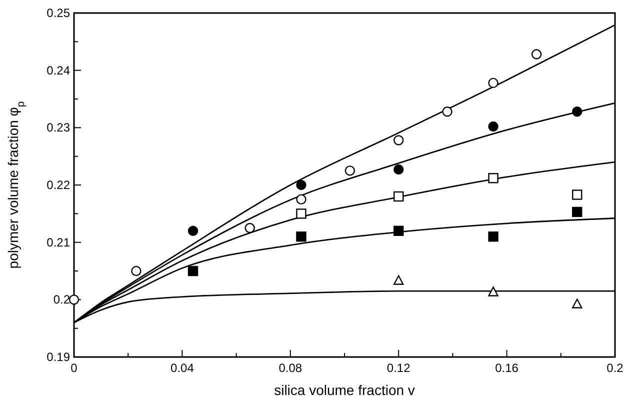 The image size is (626, 410). I want to click on x-tick-label: 0, so click(74, 368).